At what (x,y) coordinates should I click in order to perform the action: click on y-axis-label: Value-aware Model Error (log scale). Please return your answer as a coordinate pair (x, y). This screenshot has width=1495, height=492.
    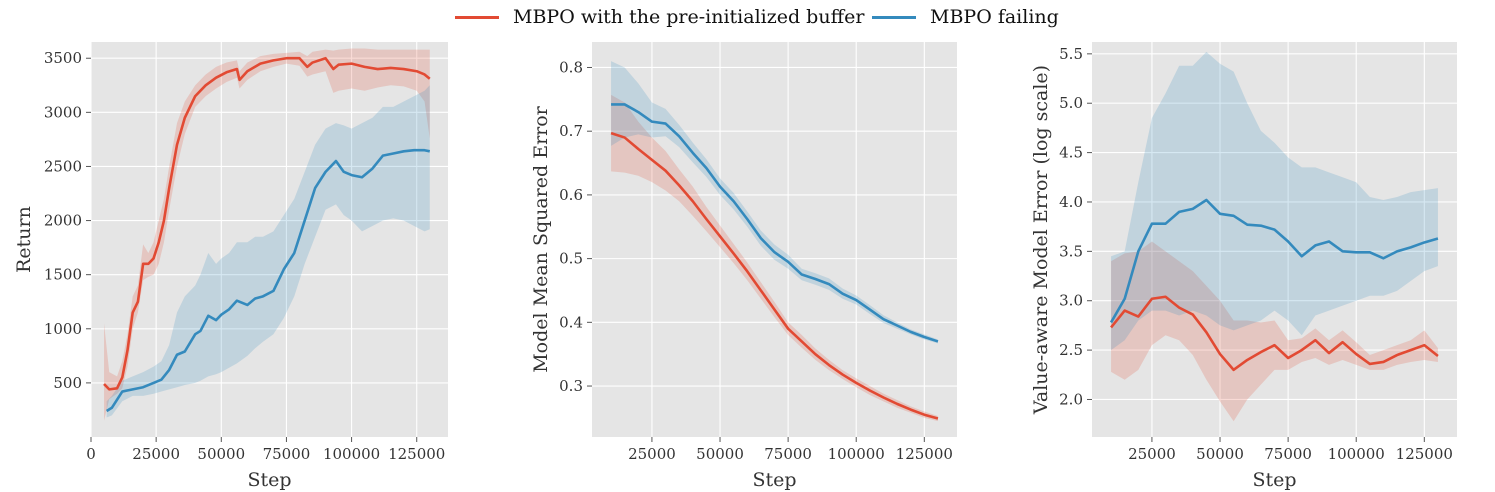
    Looking at the image, I should click on (1041, 240).